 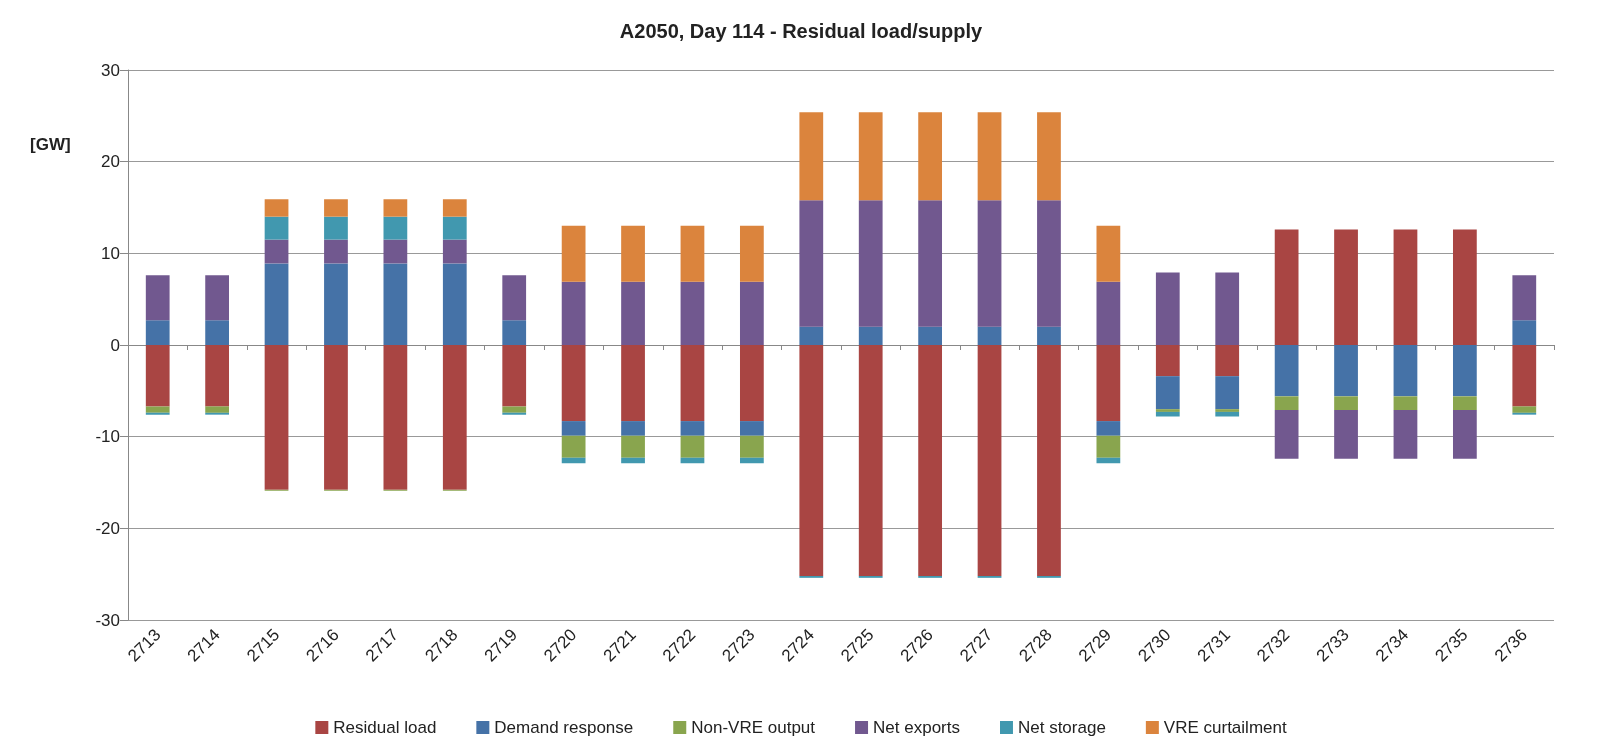 I want to click on legend-label: Non-VRE output, so click(x=753, y=727).